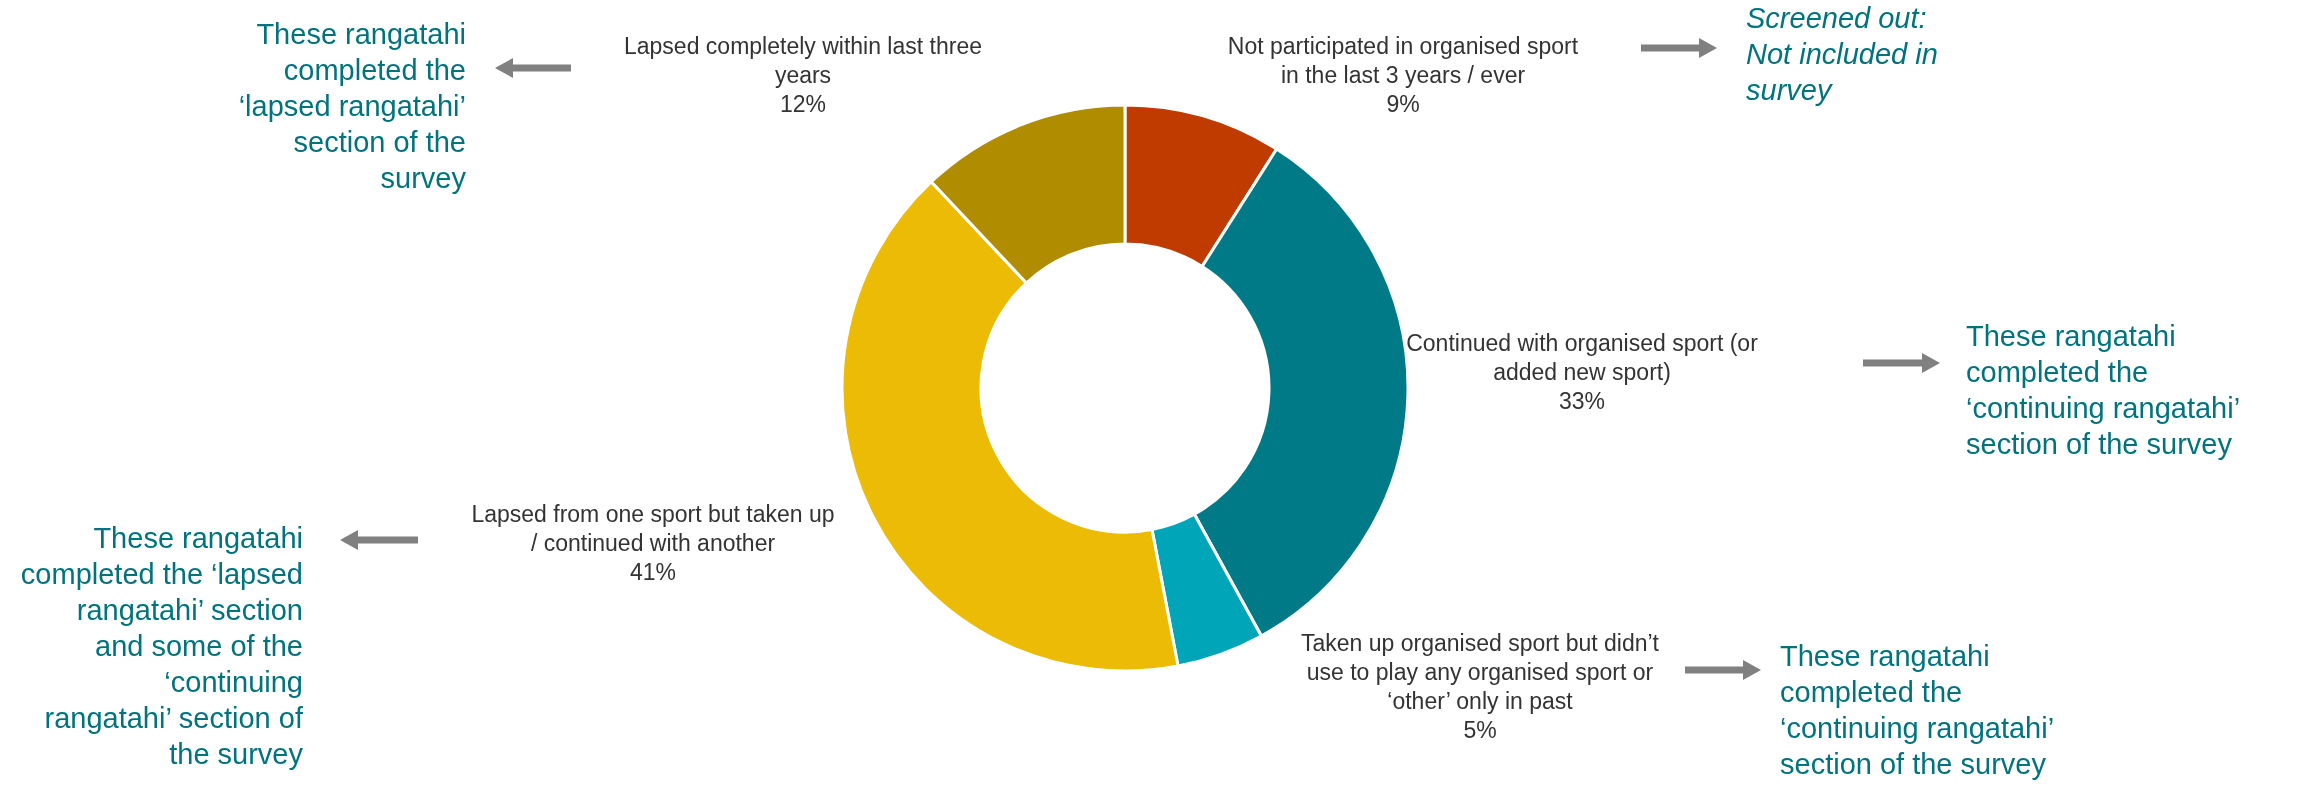 This screenshot has height=791, width=2297. What do you see at coordinates (1582, 401) in the screenshot?
I see `data-label: 33%` at bounding box center [1582, 401].